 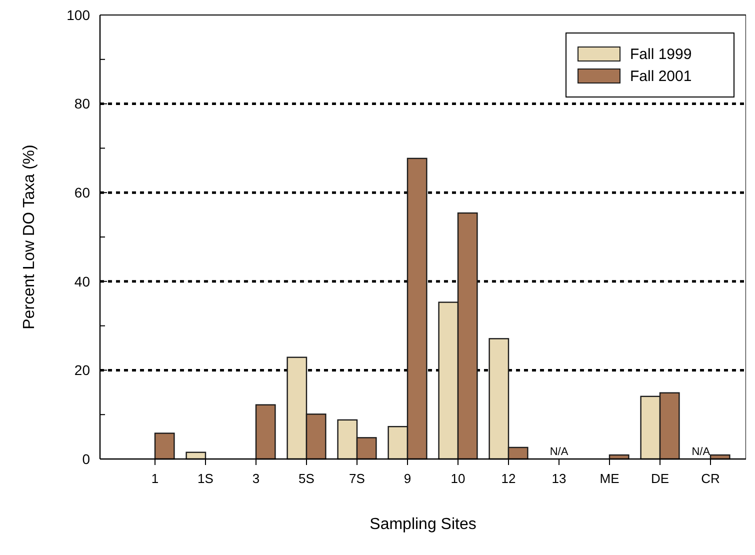 What do you see at coordinates (660, 478) in the screenshot?
I see `x-tick-label: DE` at bounding box center [660, 478].